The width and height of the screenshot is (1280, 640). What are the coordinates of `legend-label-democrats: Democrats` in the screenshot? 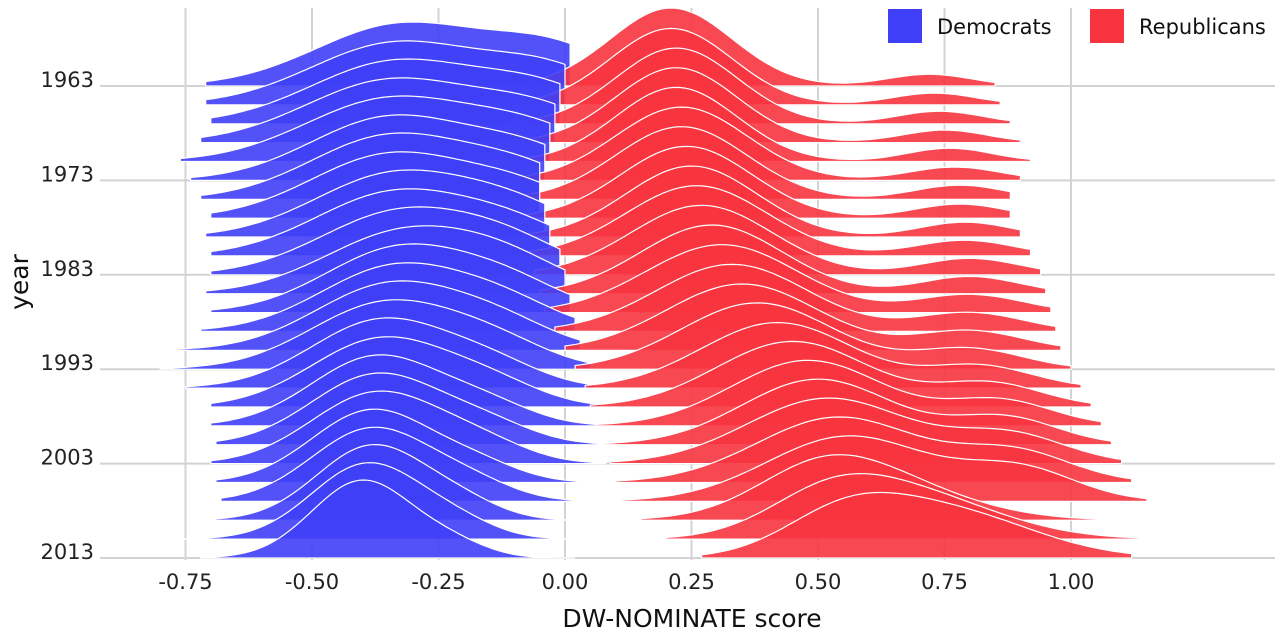 It's located at (994, 27).